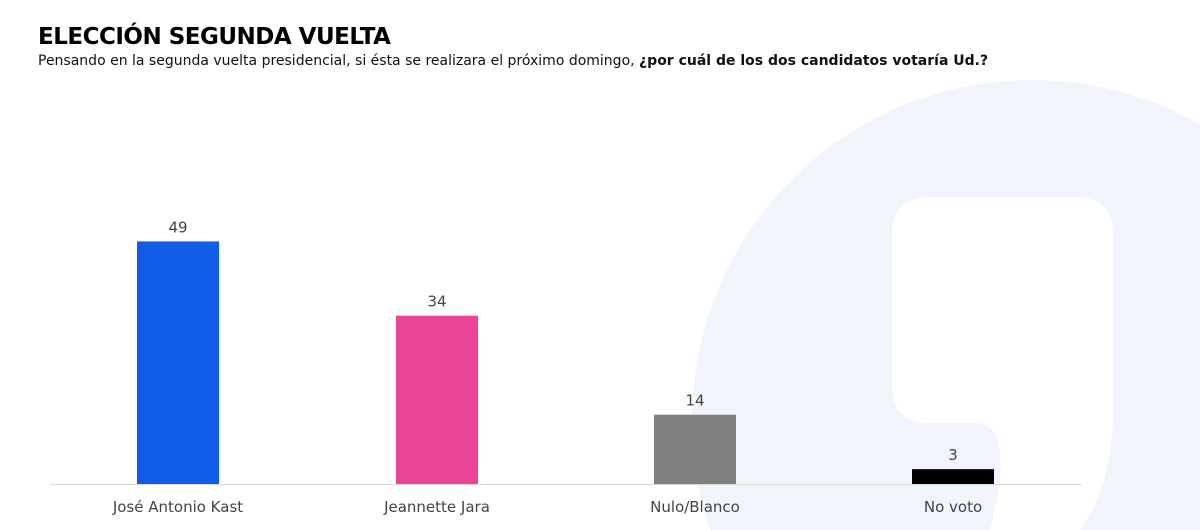 This screenshot has width=1200, height=530. Describe the element at coordinates (177, 507) in the screenshot. I see `category-label-0: José Antonio Kast` at that location.